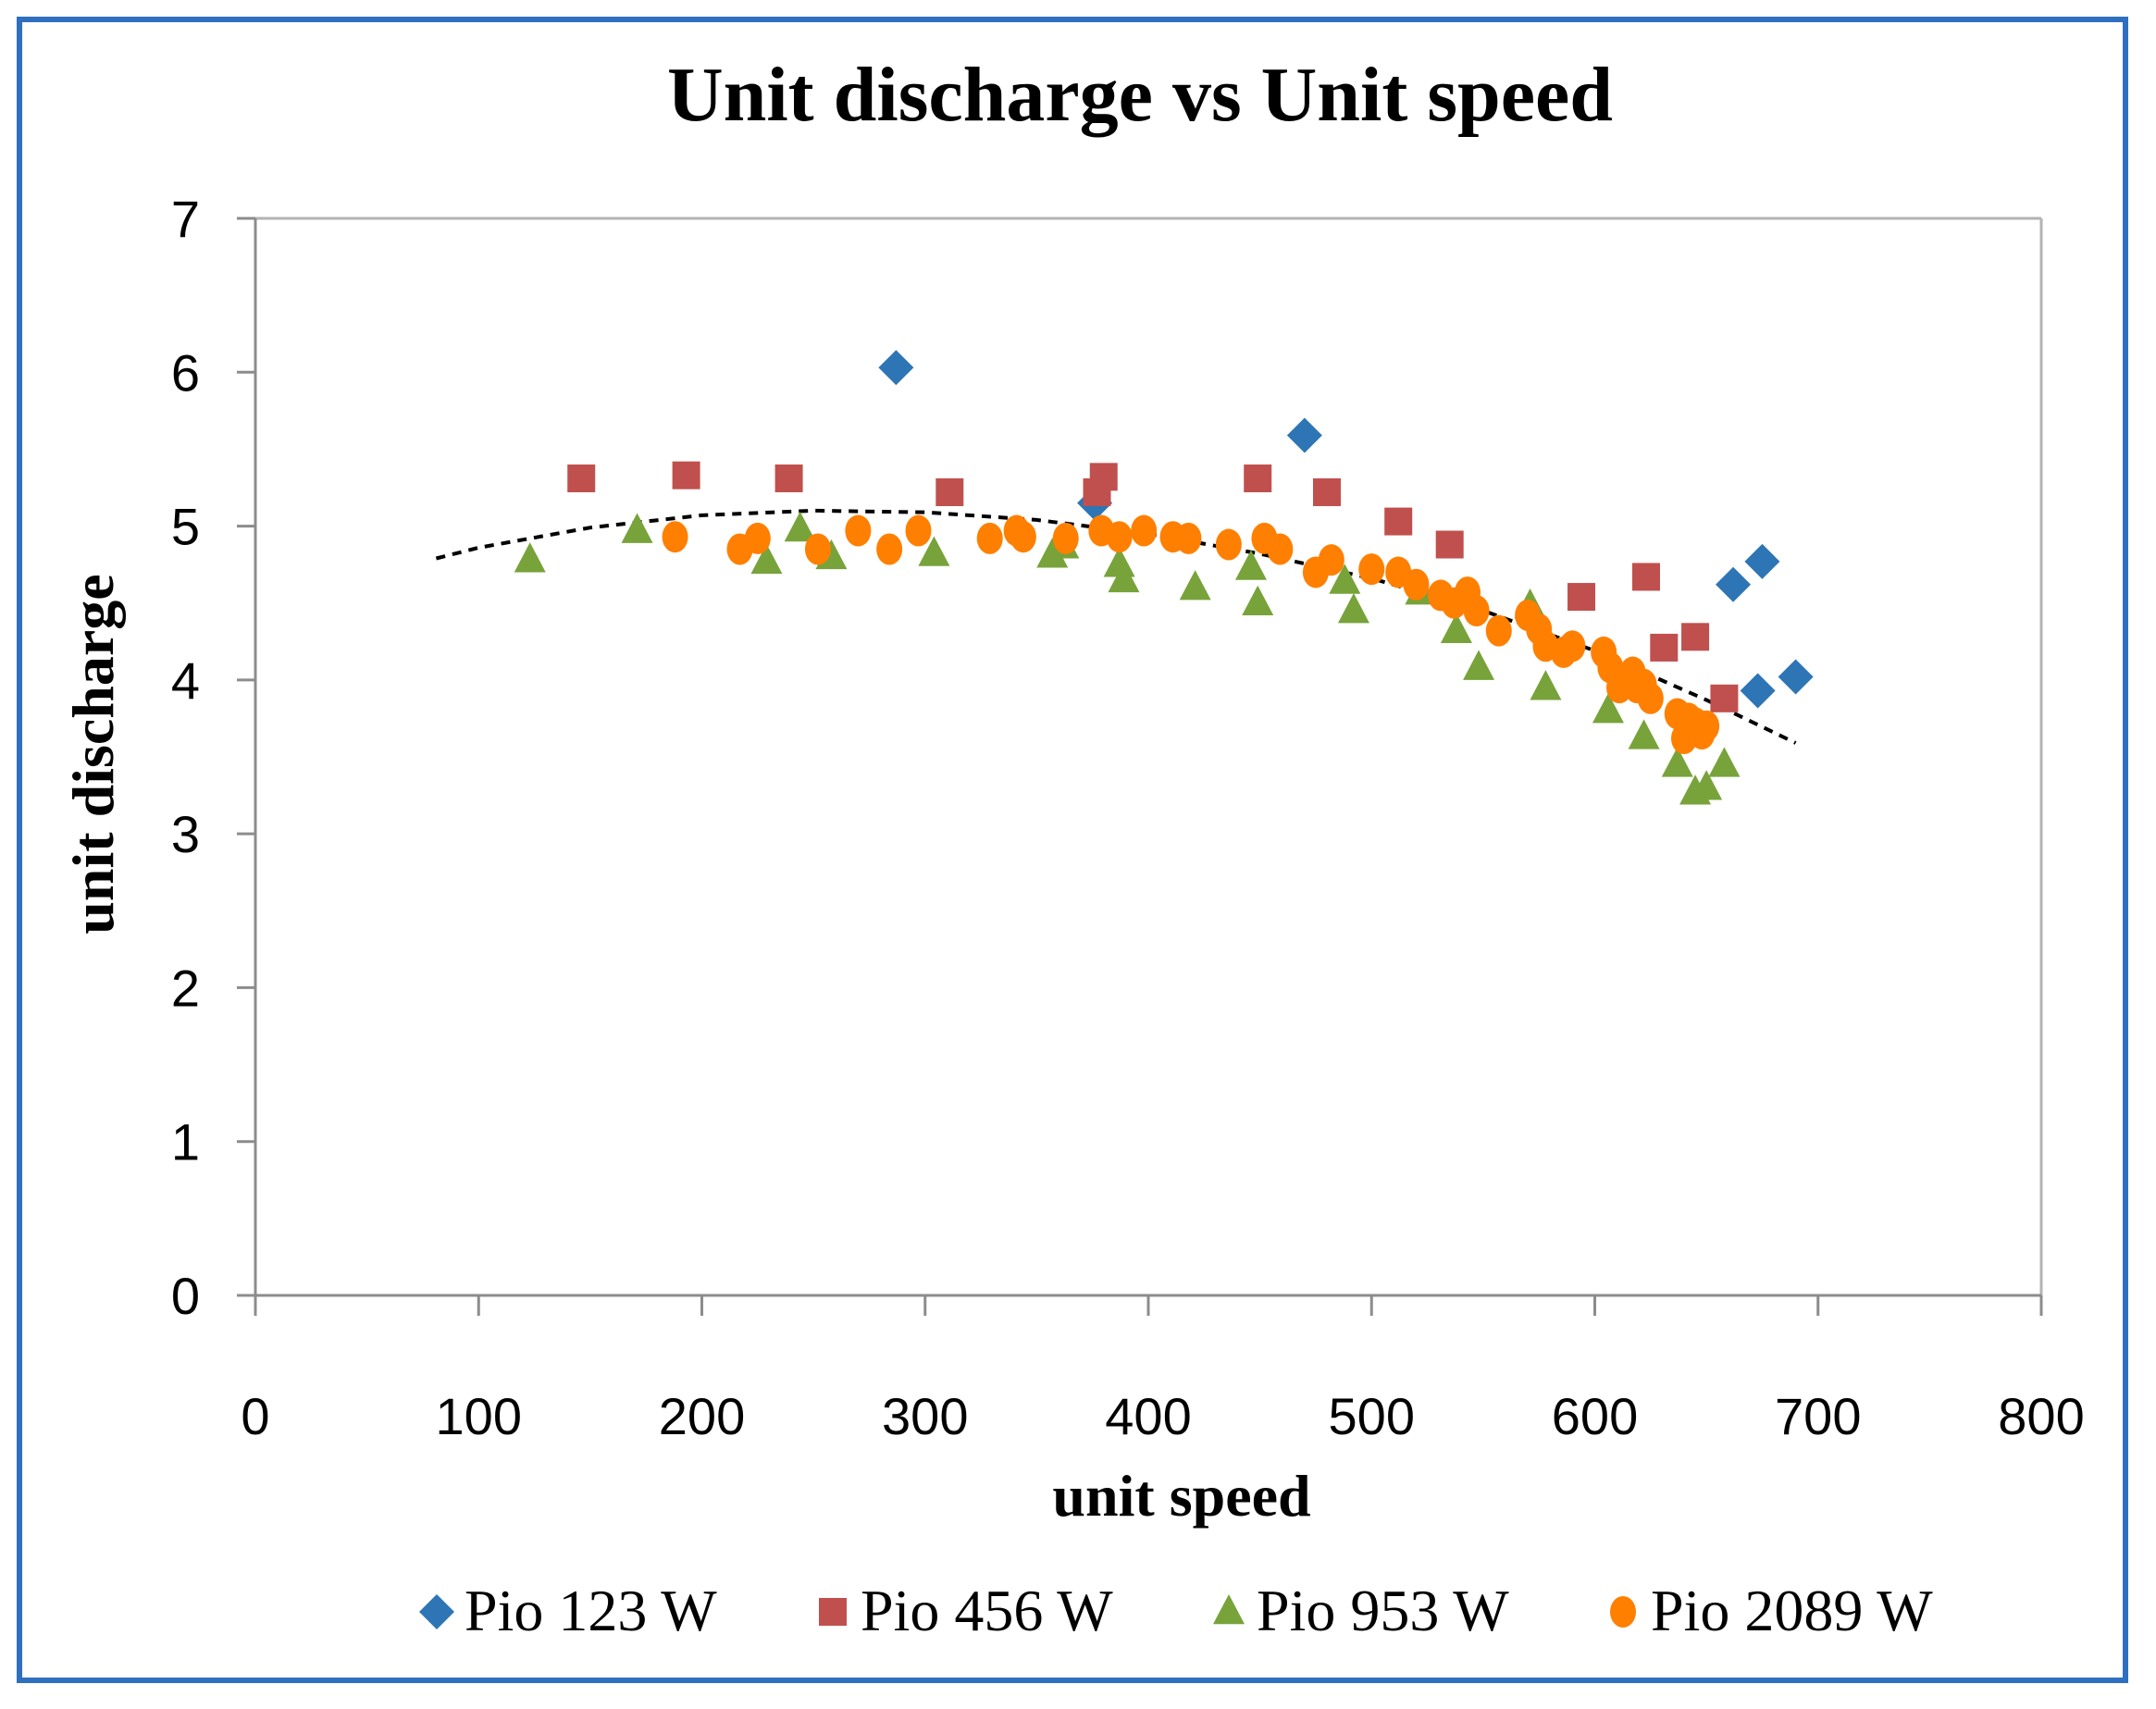 The width and height of the screenshot is (2156, 1709). Describe the element at coordinates (1229, 1609) in the screenshot. I see `legend-marker-pio-953-w` at that location.